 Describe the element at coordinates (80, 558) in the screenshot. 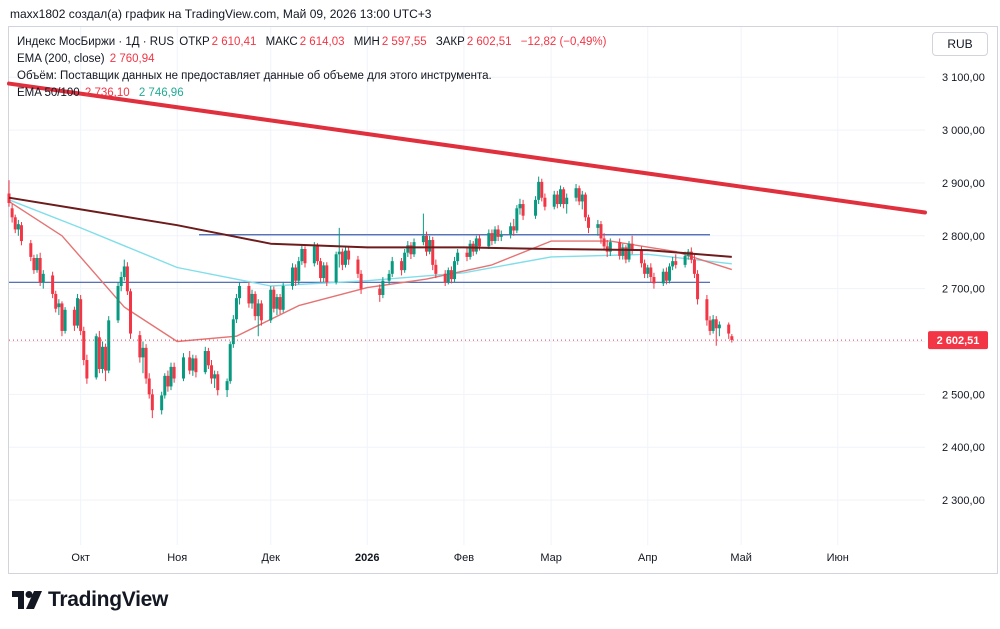

I see `x-tick-label: Окт` at that location.